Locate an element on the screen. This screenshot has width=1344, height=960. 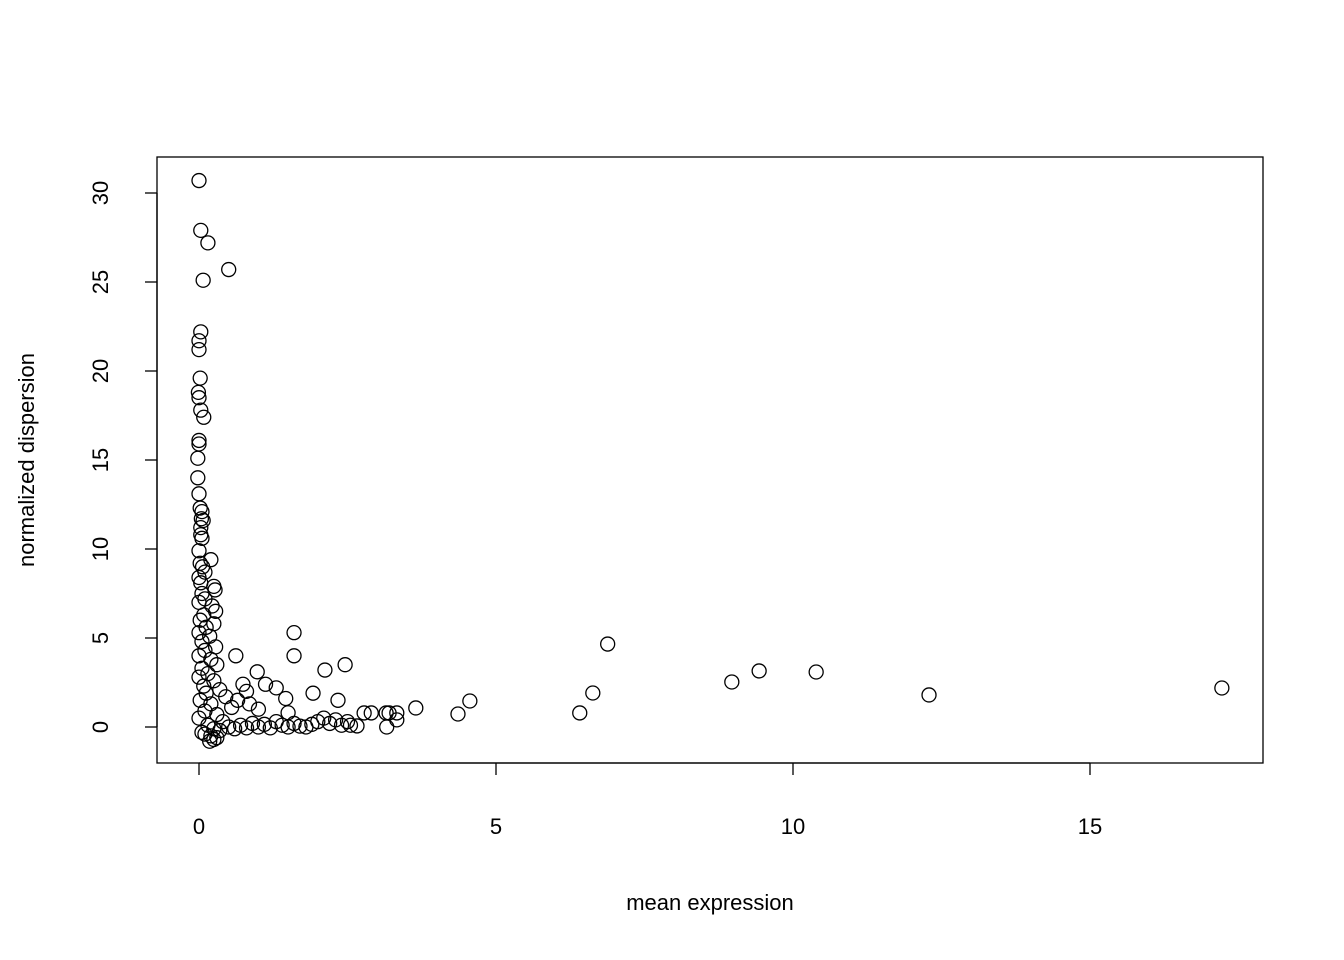
x-tick-label: 5 is located at coordinates (496, 826).